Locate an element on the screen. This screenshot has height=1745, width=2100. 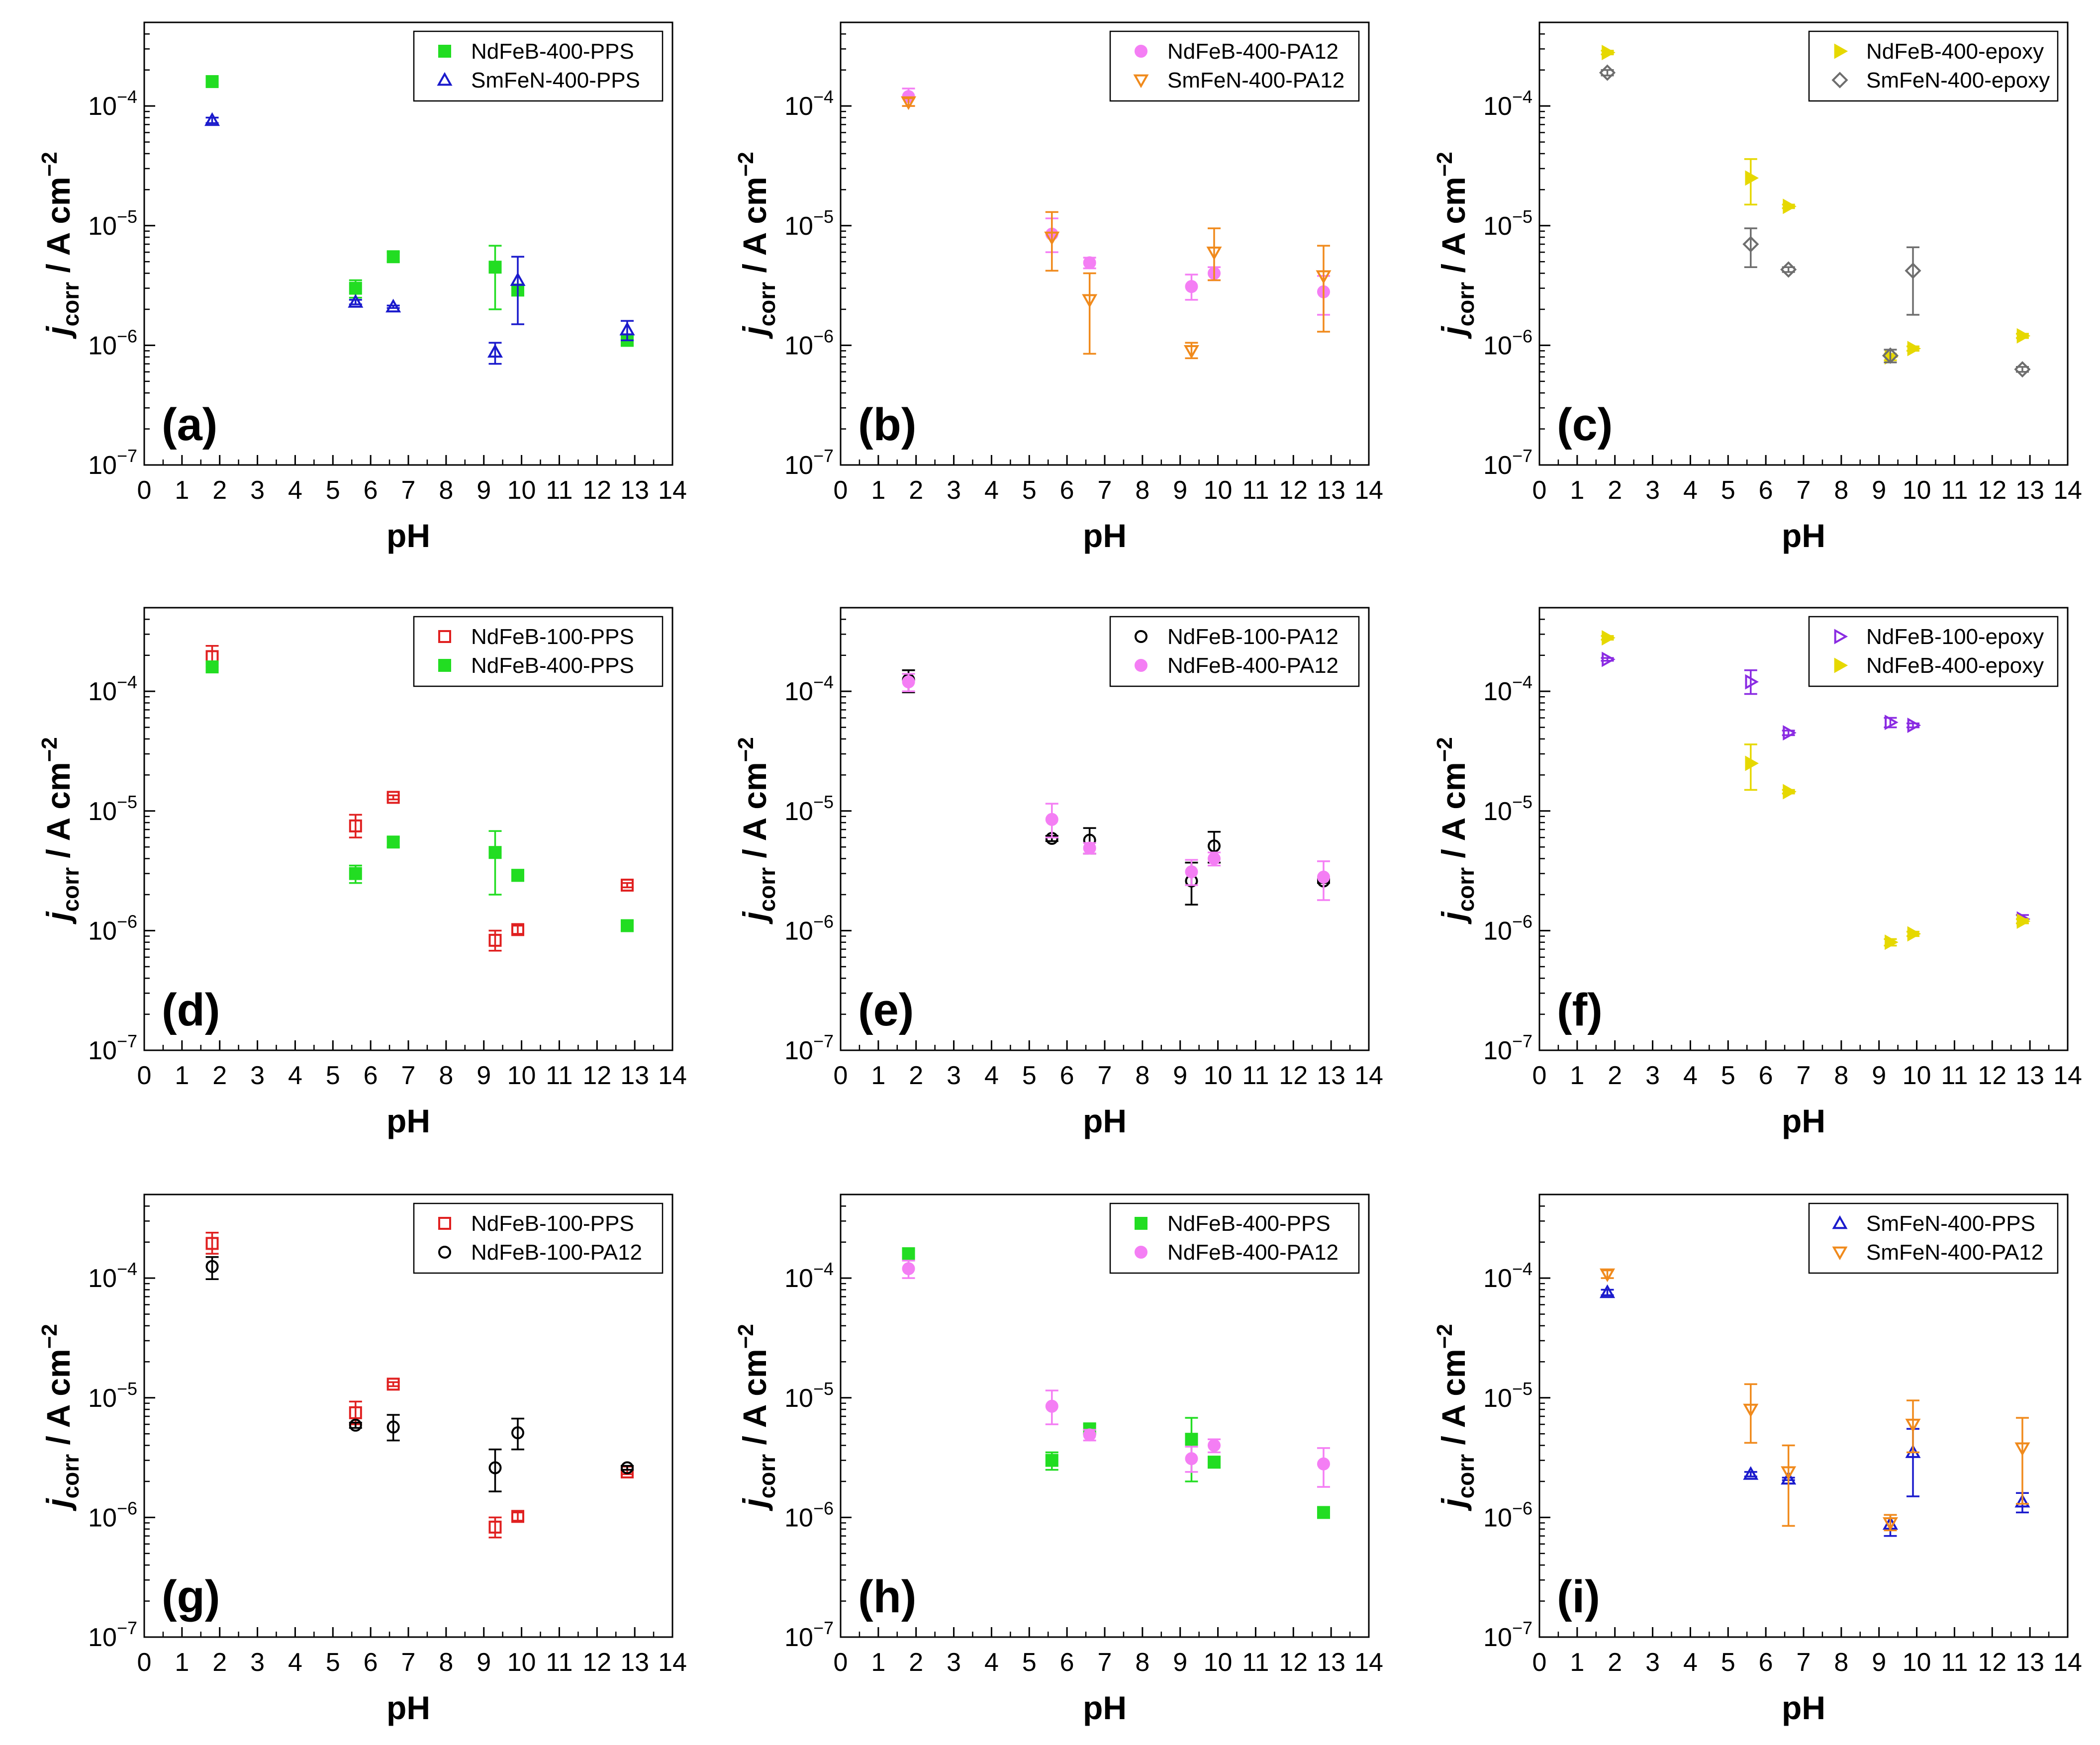
y-tick-label: 10⁻⁷ is located at coordinates (112, 1048).